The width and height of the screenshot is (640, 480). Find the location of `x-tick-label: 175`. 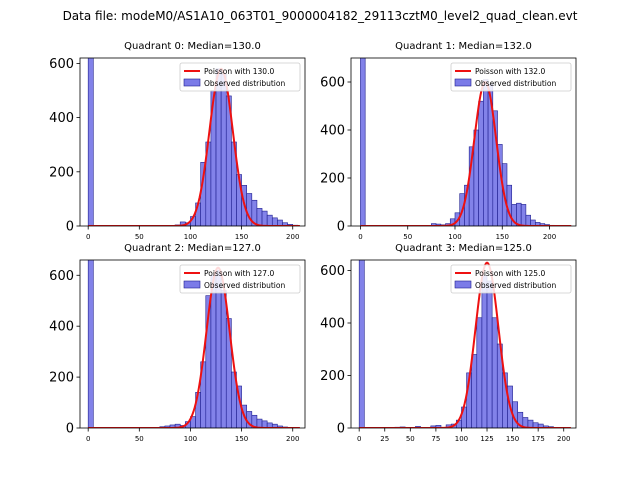

x-tick-label: 175 is located at coordinates (537, 439).